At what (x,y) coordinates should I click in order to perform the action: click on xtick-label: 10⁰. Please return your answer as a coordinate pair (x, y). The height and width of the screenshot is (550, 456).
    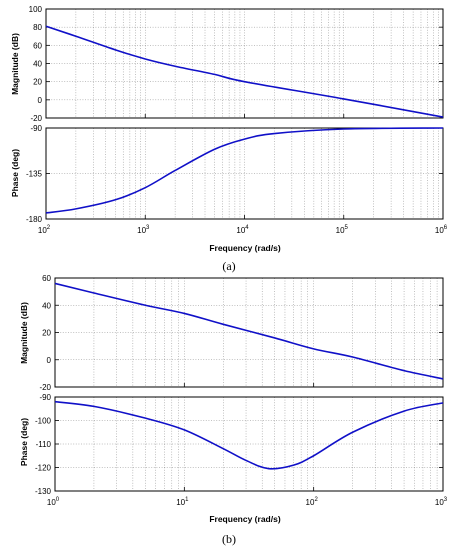
    Looking at the image, I should click on (53, 502).